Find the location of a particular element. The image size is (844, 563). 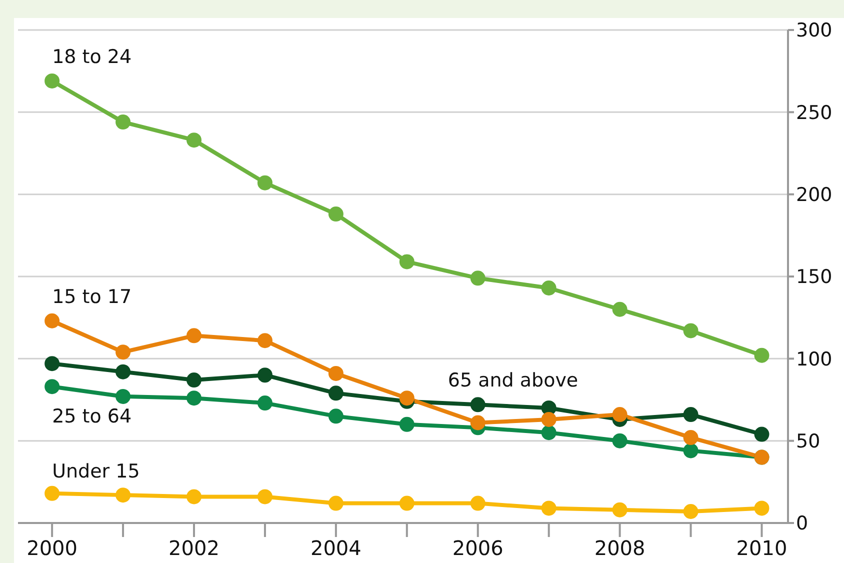

series-label: 15 to 17 is located at coordinates (92, 297).